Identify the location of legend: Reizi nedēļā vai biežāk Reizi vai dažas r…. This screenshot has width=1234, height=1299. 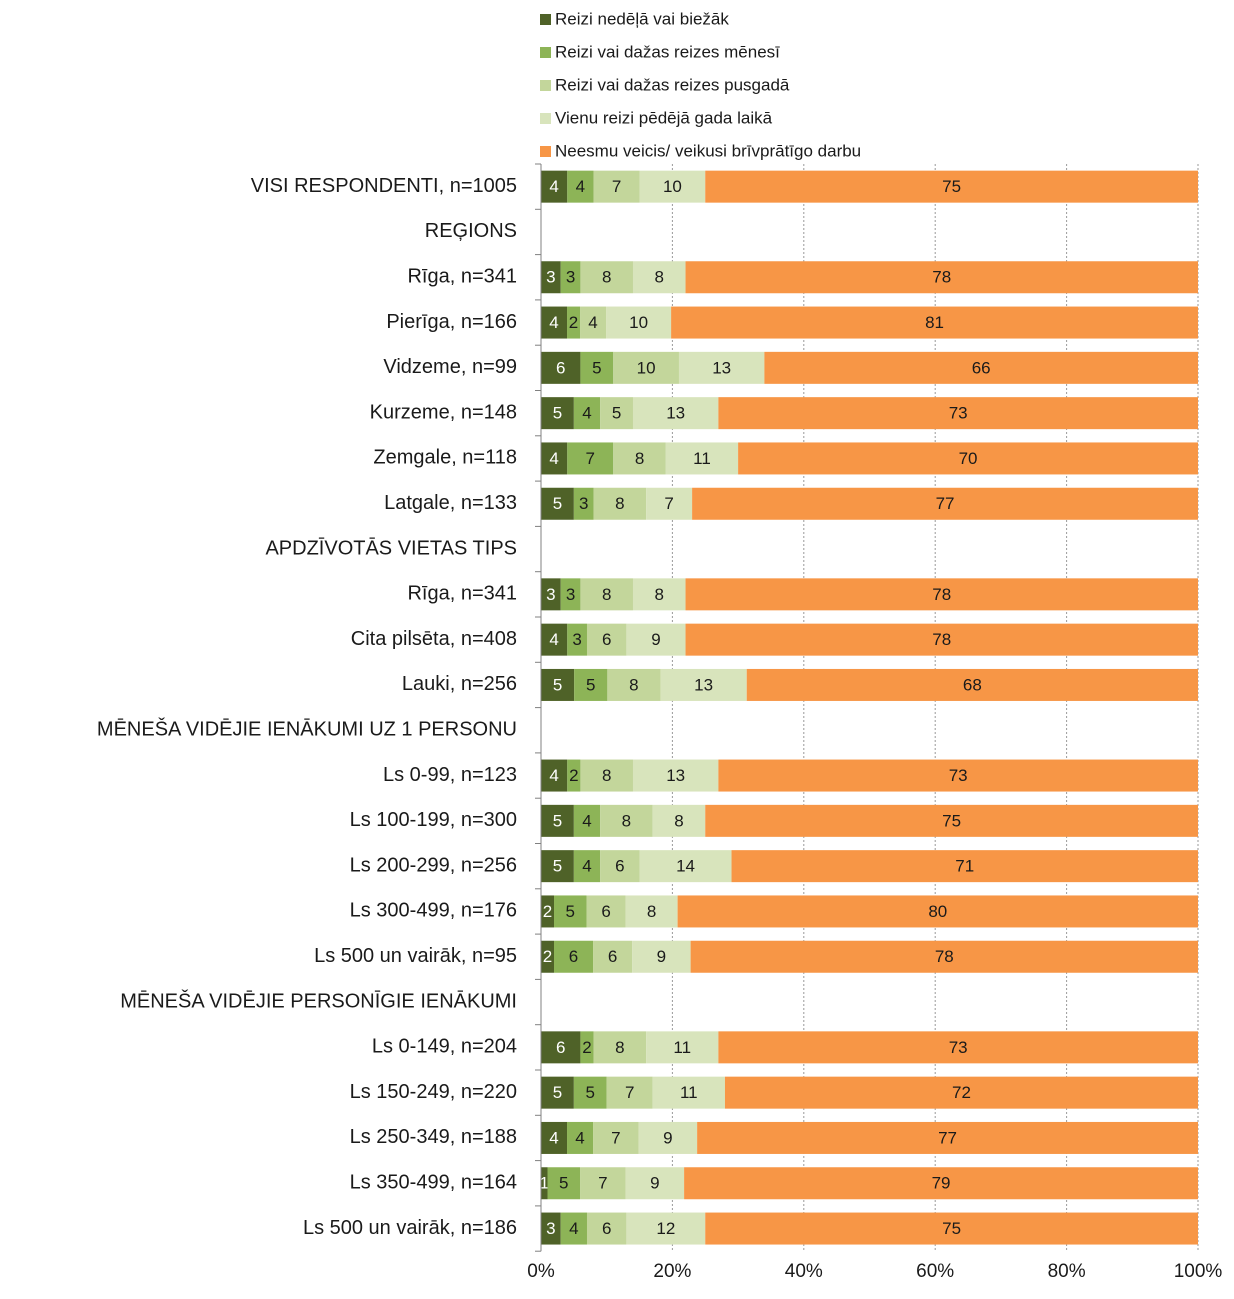
(700, 84).